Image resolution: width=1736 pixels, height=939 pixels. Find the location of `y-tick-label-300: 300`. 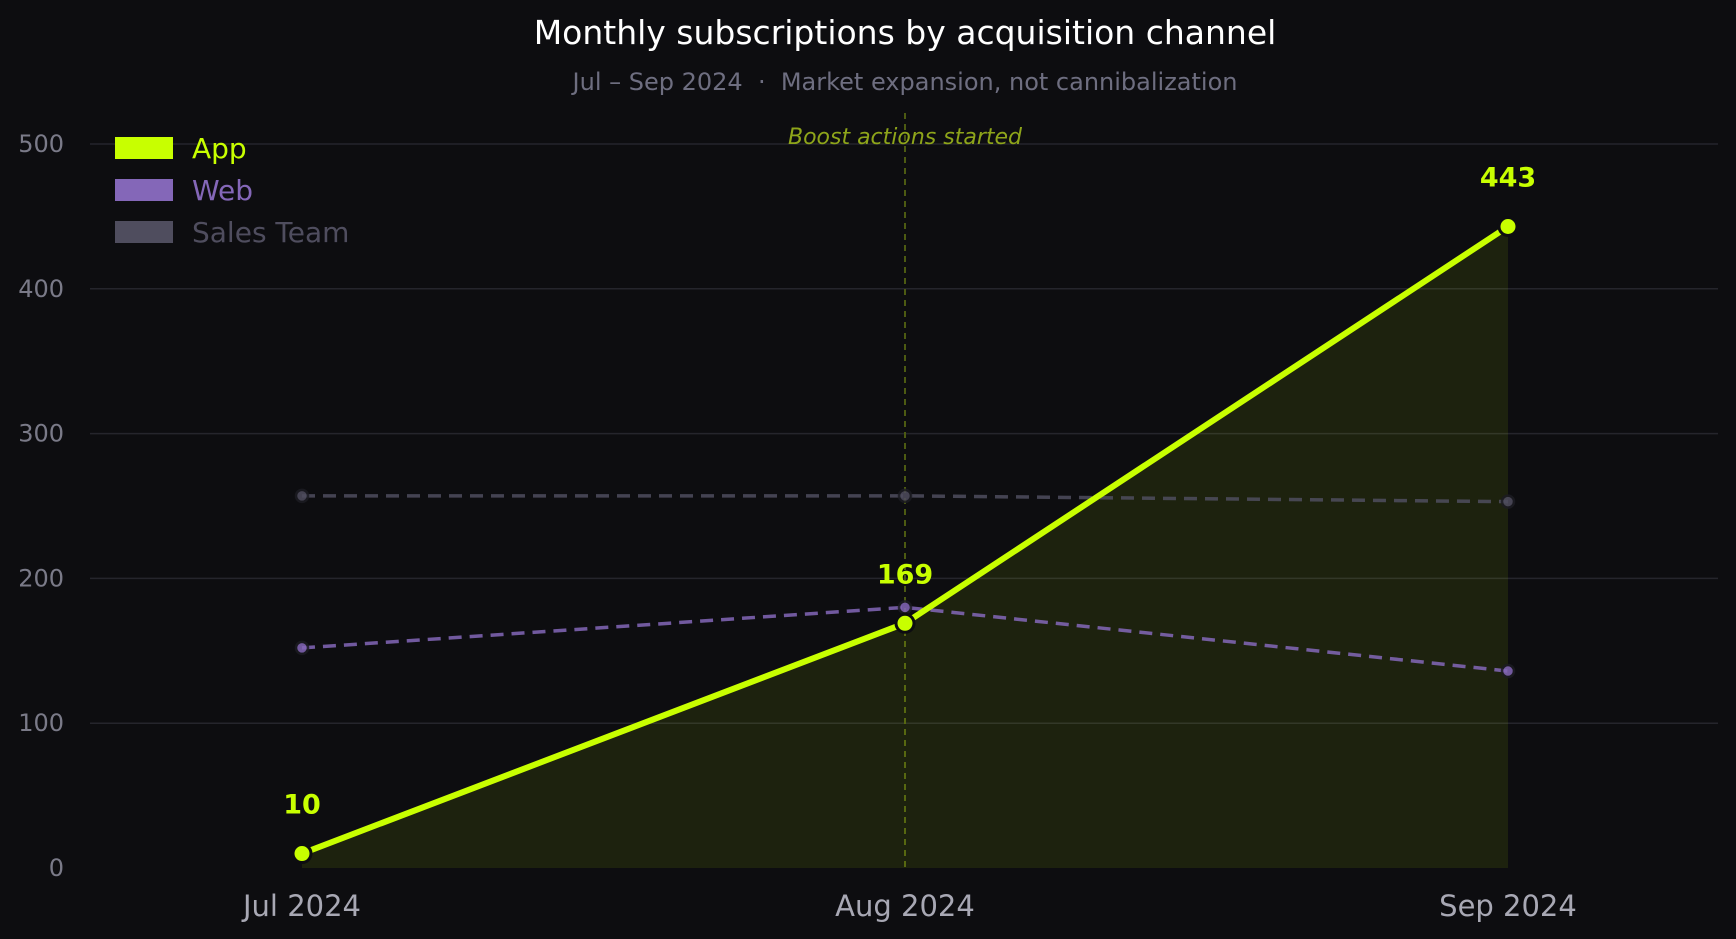

y-tick-label-300: 300 is located at coordinates (41, 434).